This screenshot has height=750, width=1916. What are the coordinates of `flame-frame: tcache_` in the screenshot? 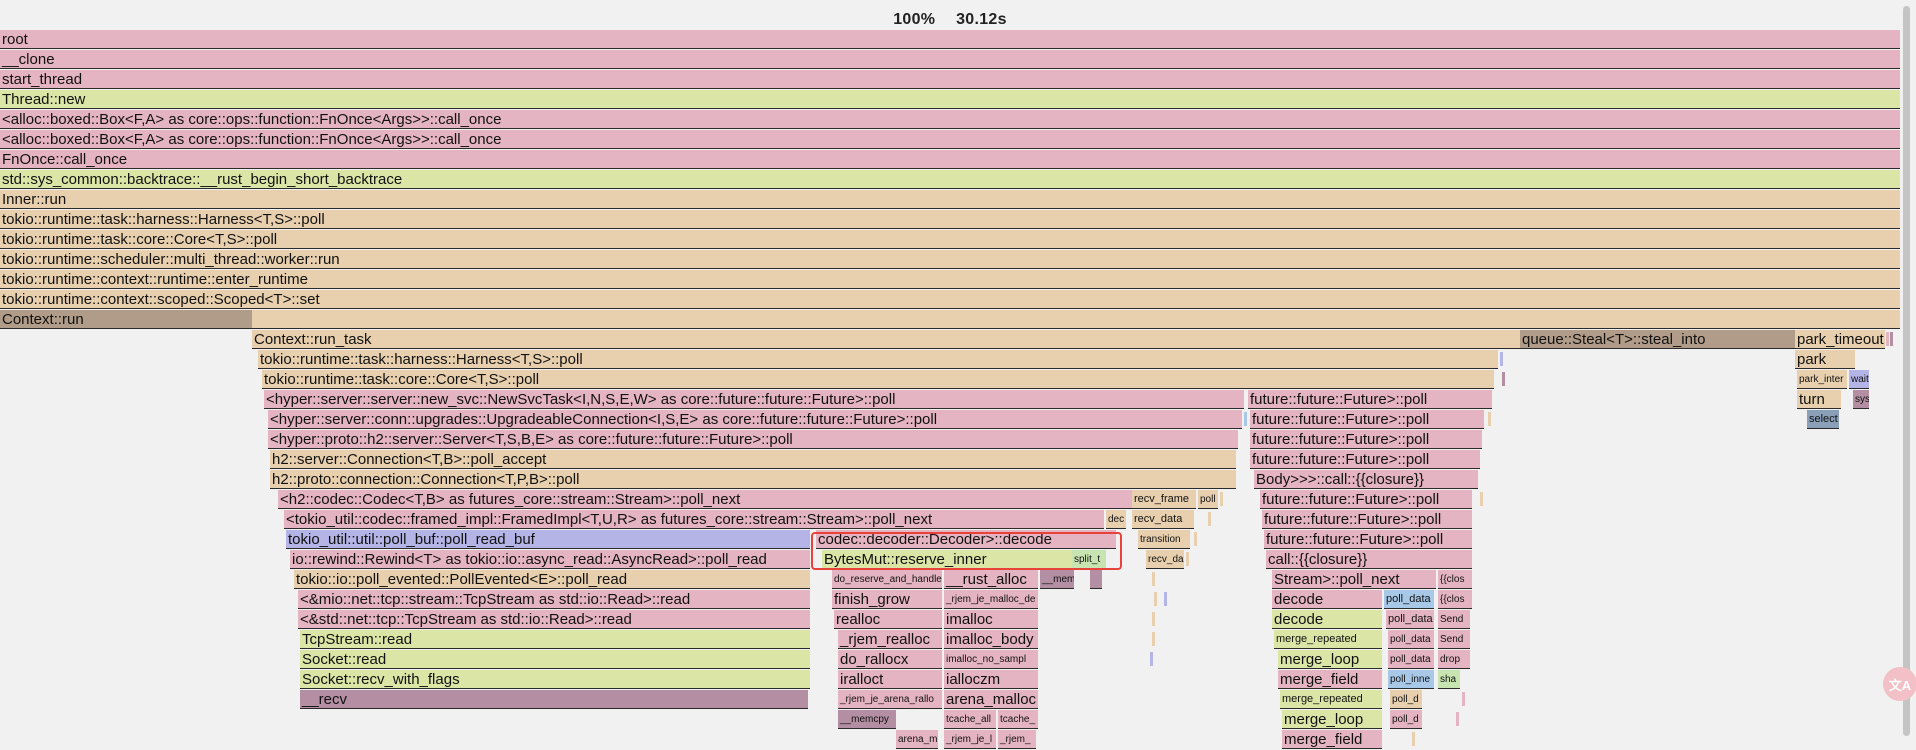 It's located at (1018, 719).